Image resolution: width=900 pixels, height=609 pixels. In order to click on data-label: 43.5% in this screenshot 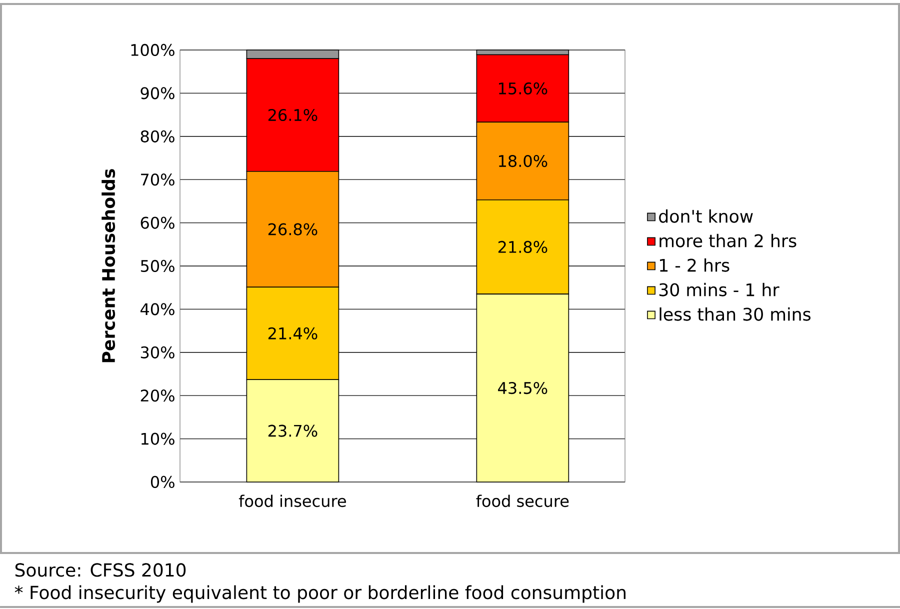, I will do `click(523, 388)`.